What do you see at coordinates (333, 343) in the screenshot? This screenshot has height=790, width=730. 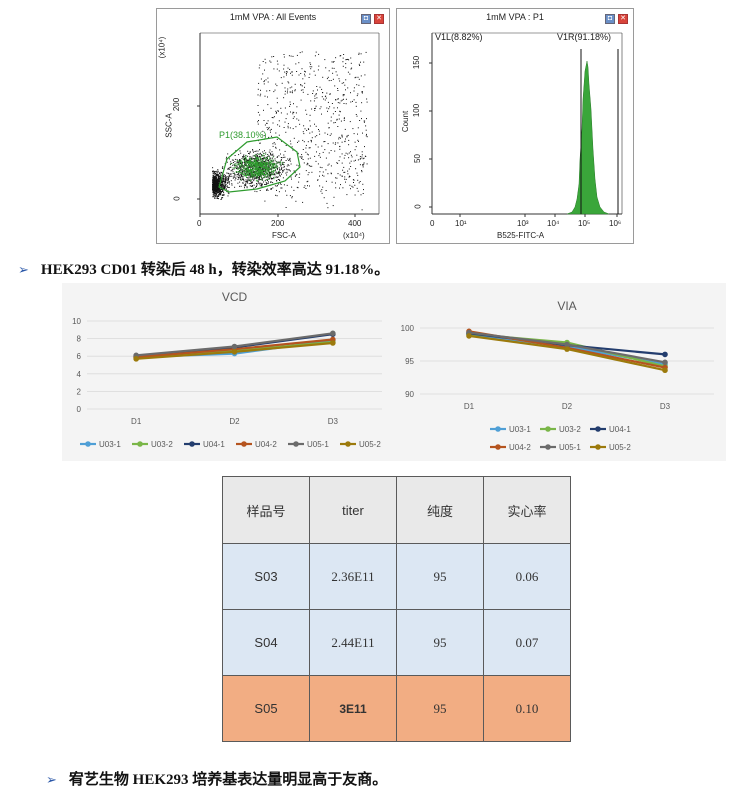 I see `data-point` at bounding box center [333, 343].